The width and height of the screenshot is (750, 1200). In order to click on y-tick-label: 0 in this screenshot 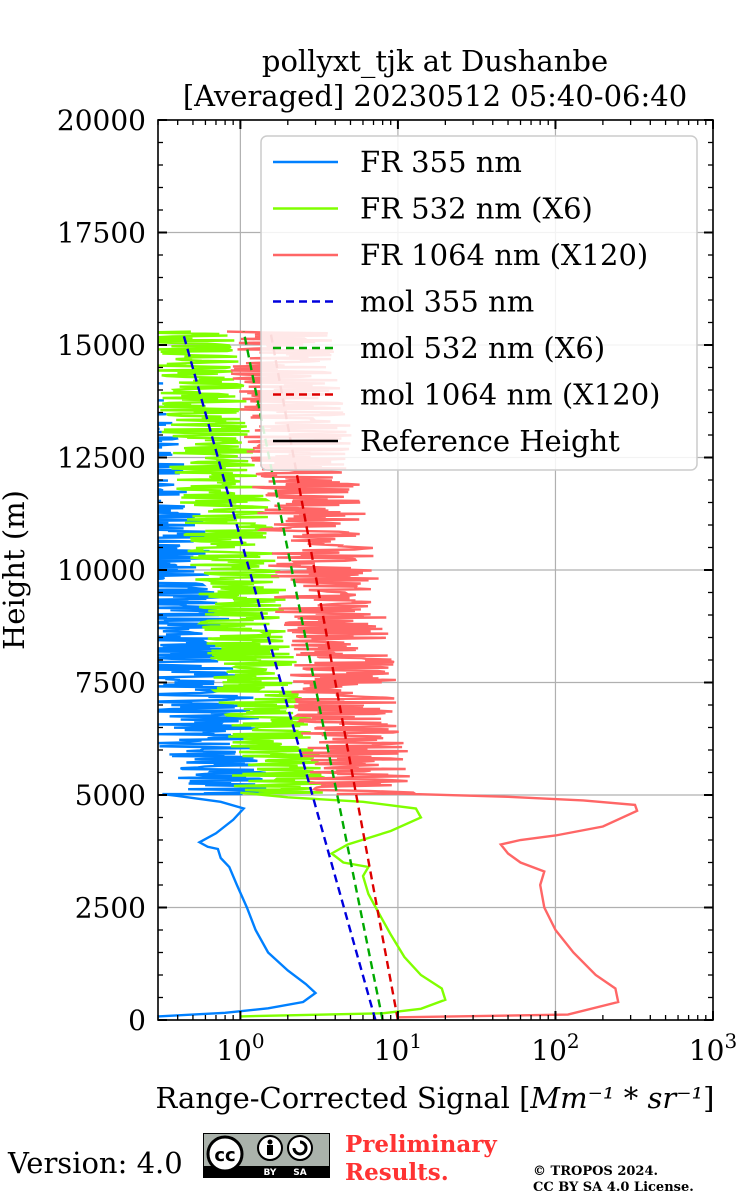, I will do `click(137, 1020)`.